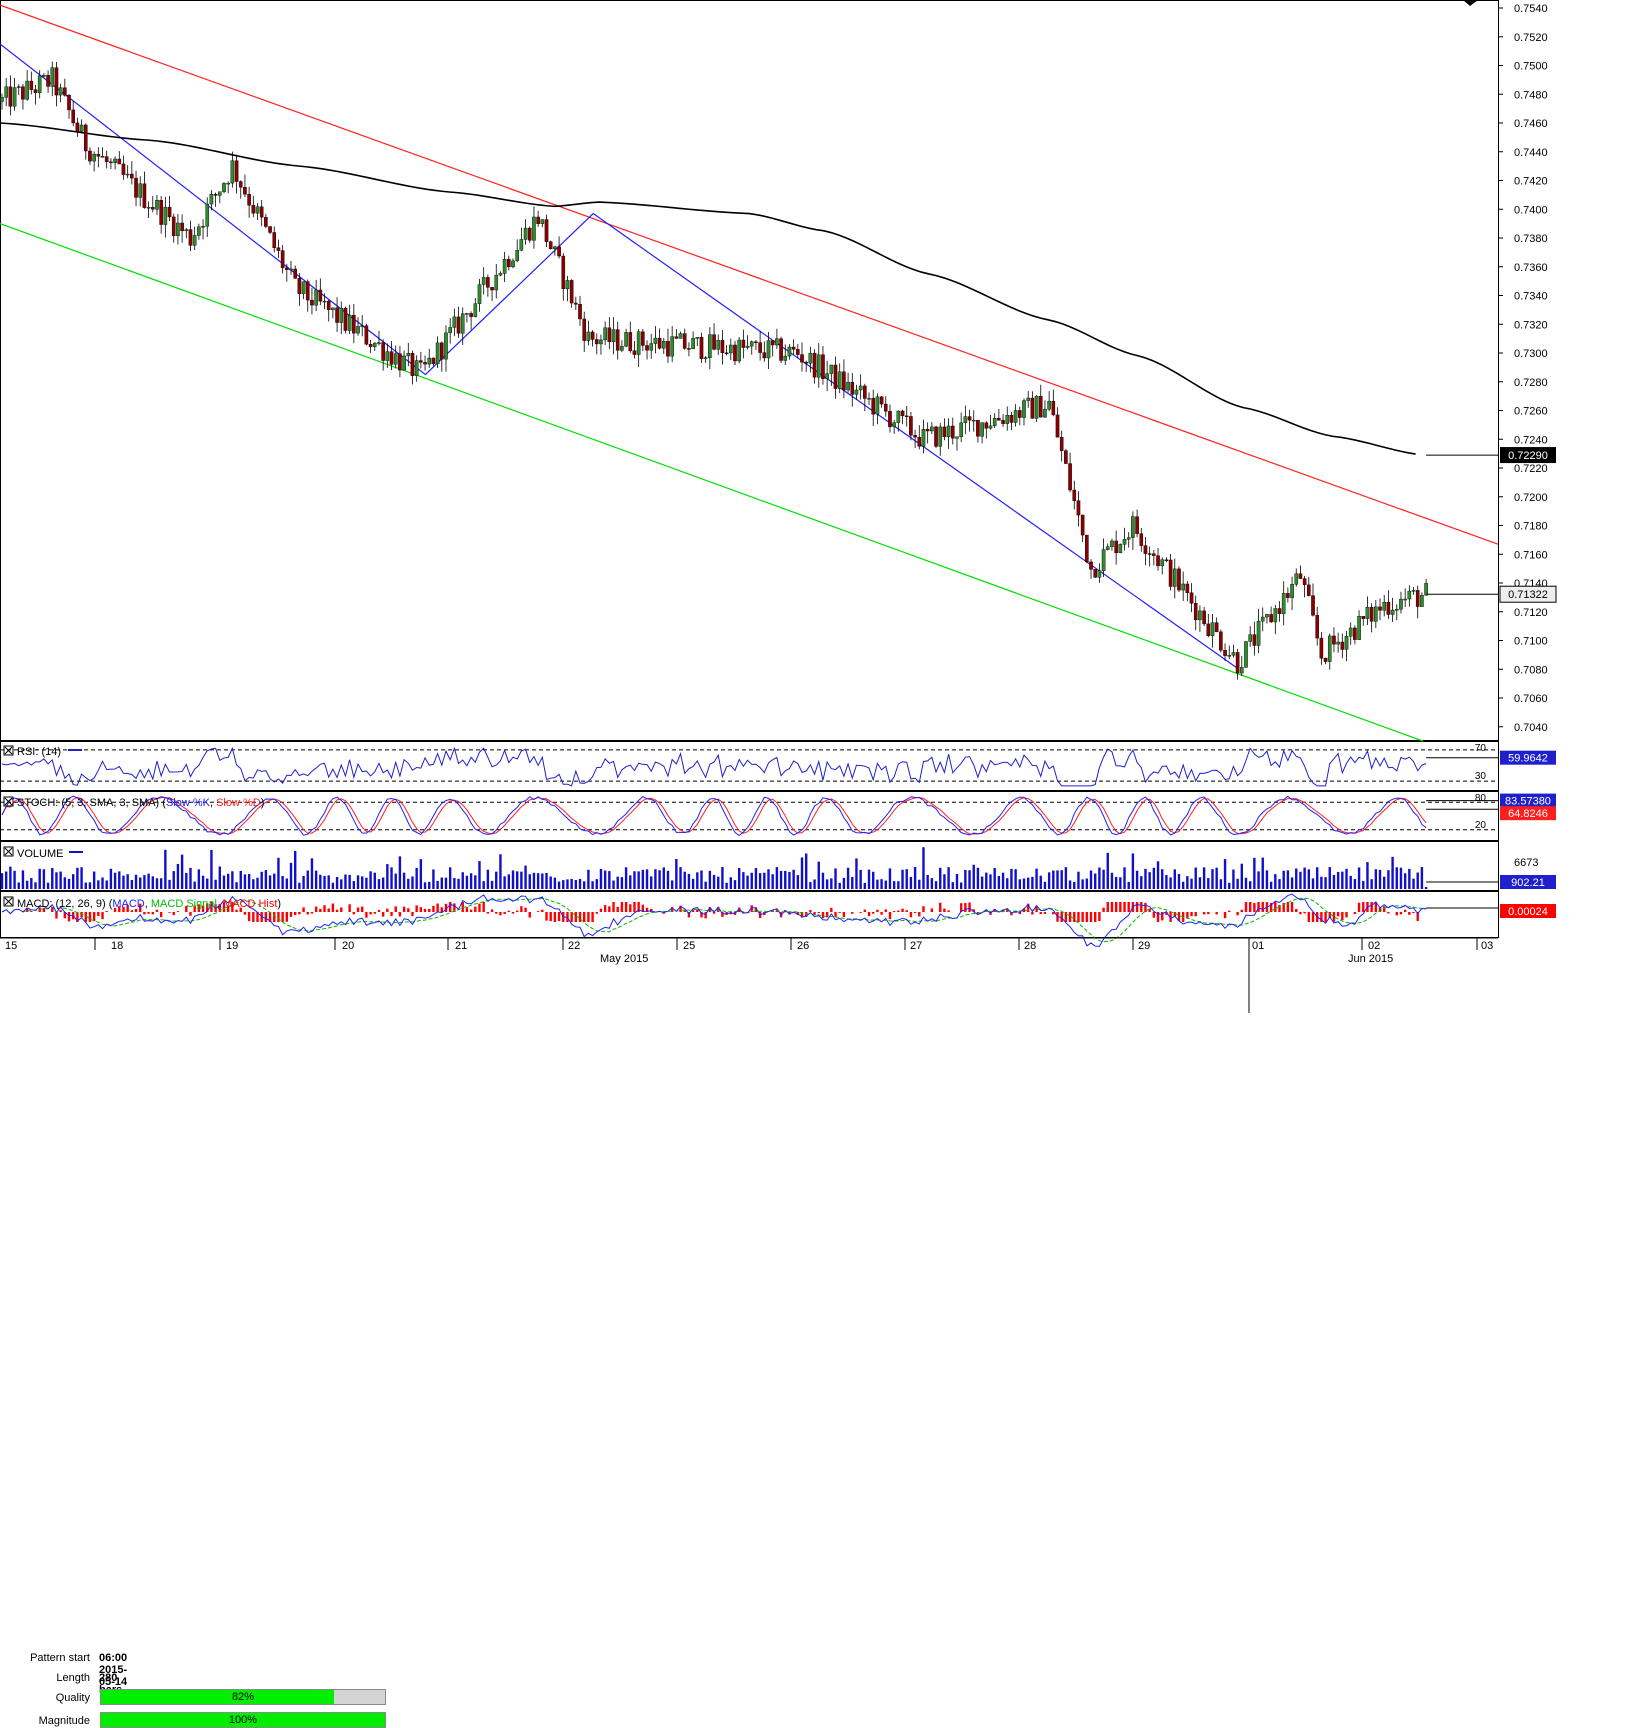  I want to click on rsi-level-70-label: 70, so click(1481, 748).